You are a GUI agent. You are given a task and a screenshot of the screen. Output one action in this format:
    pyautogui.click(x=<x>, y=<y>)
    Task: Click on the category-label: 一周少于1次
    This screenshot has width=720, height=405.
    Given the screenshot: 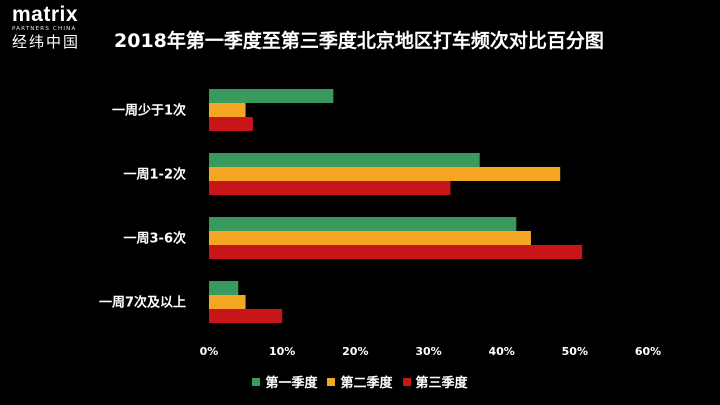 What is the action you would take?
    pyautogui.click(x=149, y=111)
    